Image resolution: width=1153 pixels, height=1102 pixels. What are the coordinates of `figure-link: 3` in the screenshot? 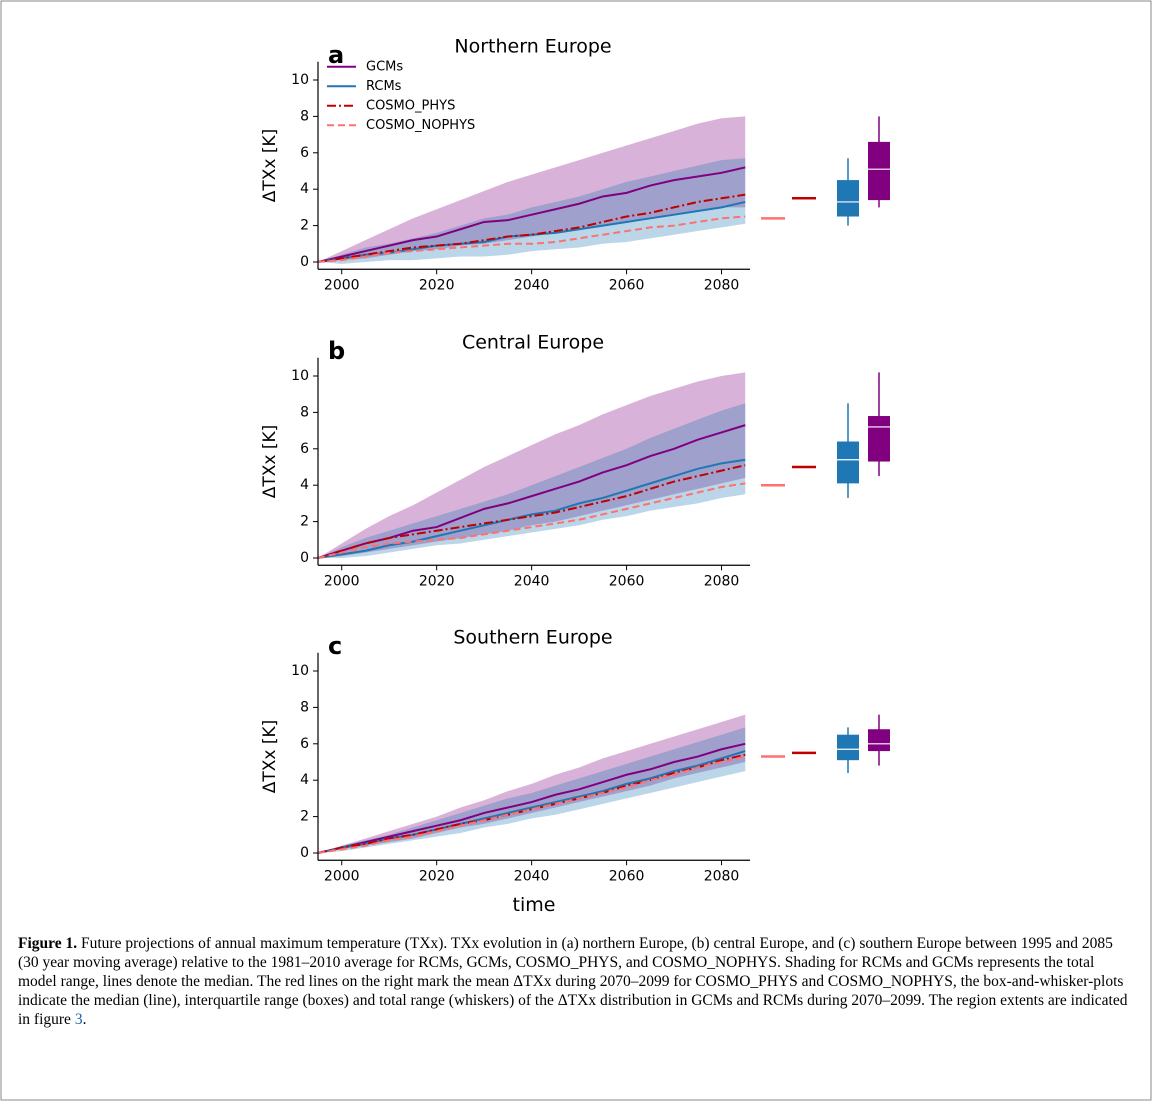 It's located at (78, 1019).